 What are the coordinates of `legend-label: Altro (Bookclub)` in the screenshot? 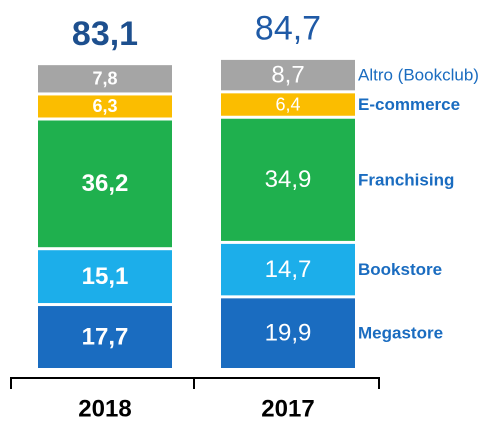 It's located at (418, 75).